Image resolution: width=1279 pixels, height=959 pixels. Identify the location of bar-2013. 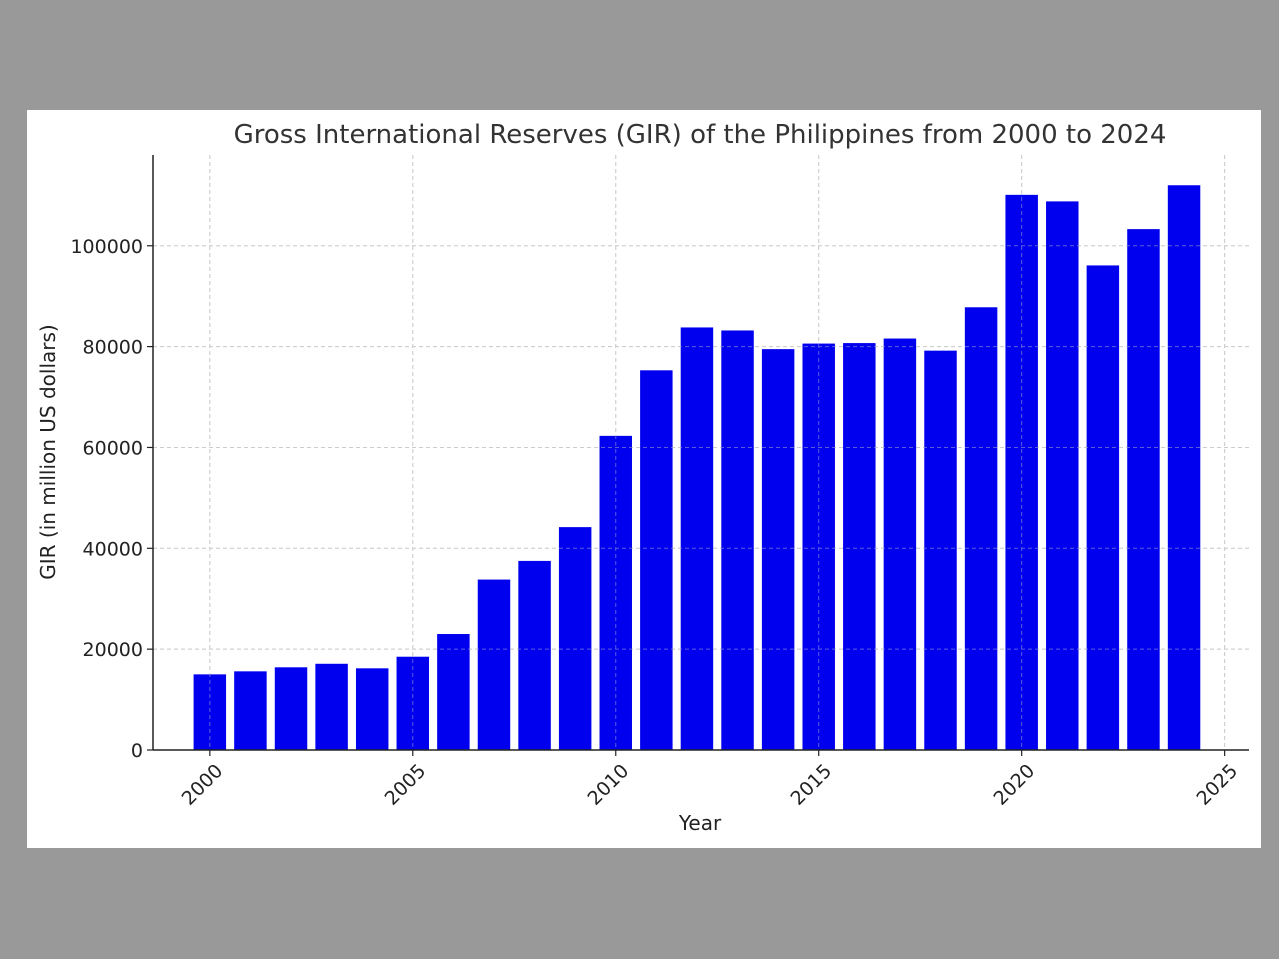
(737, 540).